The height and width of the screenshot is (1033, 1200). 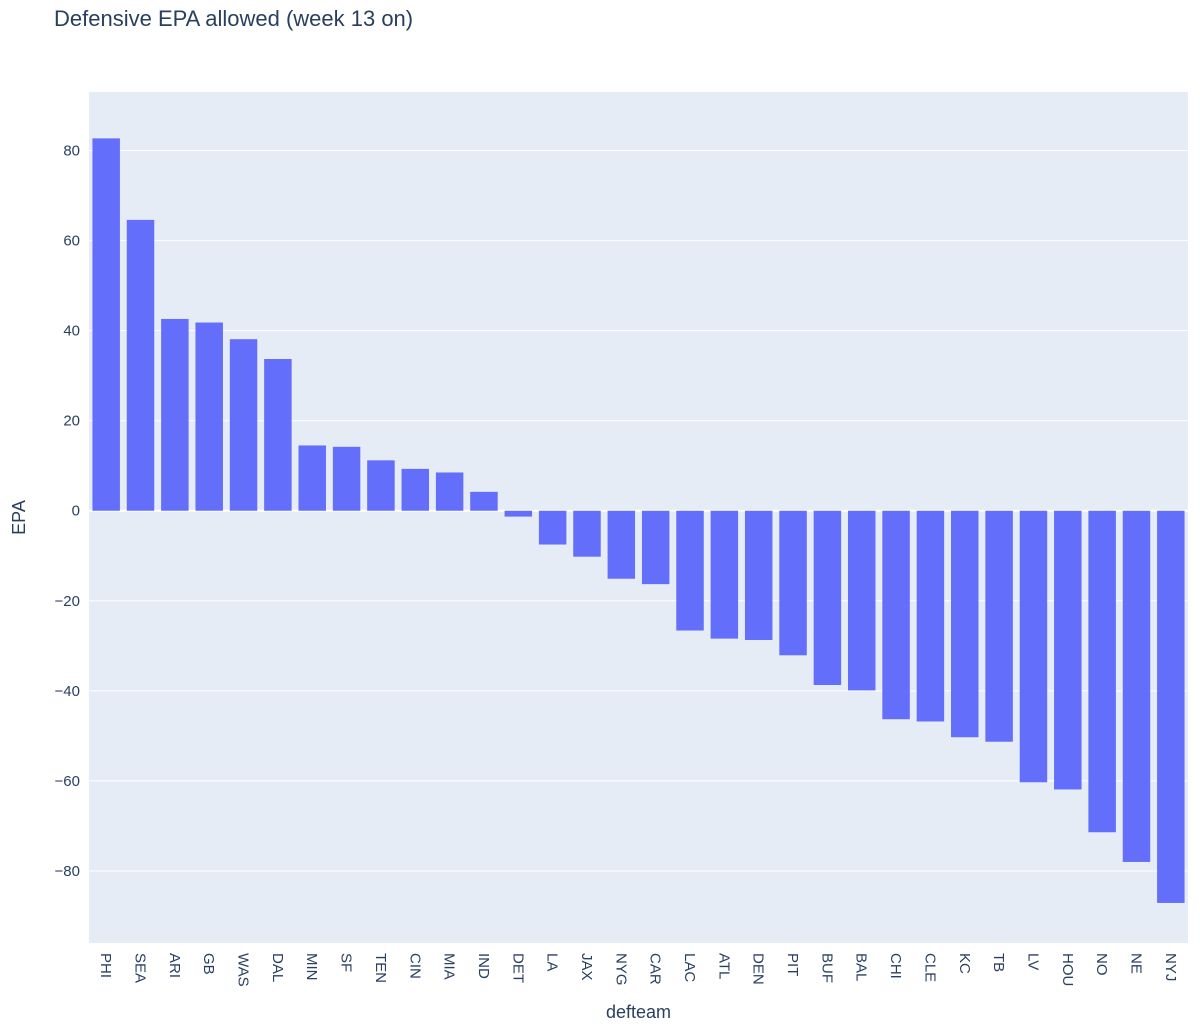 What do you see at coordinates (67, 691) in the screenshot?
I see `y-tick-label: −40` at bounding box center [67, 691].